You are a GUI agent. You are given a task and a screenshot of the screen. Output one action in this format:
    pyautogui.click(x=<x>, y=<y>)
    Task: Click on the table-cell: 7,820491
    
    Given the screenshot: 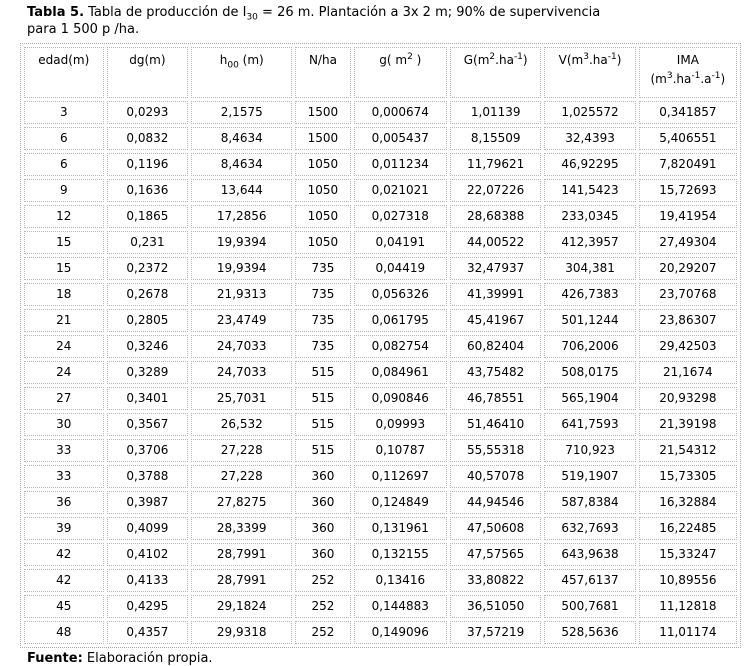 What is the action you would take?
    pyautogui.click(x=687, y=165)
    